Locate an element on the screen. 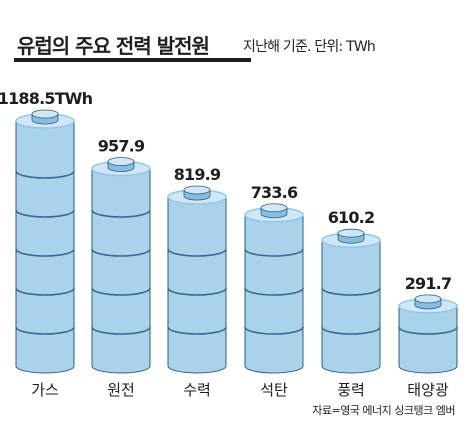 The width and height of the screenshot is (465, 424). bar-2-cap-top is located at coordinates (121, 161).